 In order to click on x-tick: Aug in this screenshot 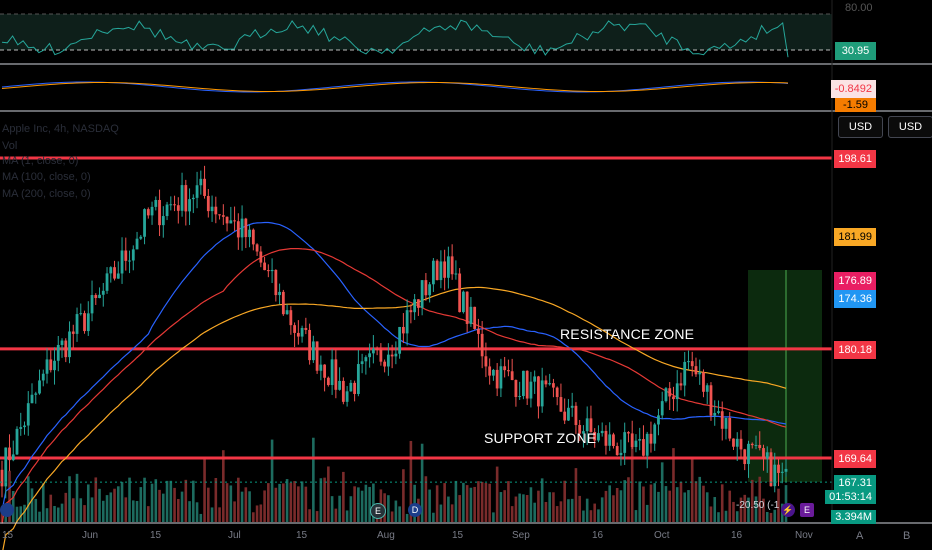, I will do `click(386, 535)`.